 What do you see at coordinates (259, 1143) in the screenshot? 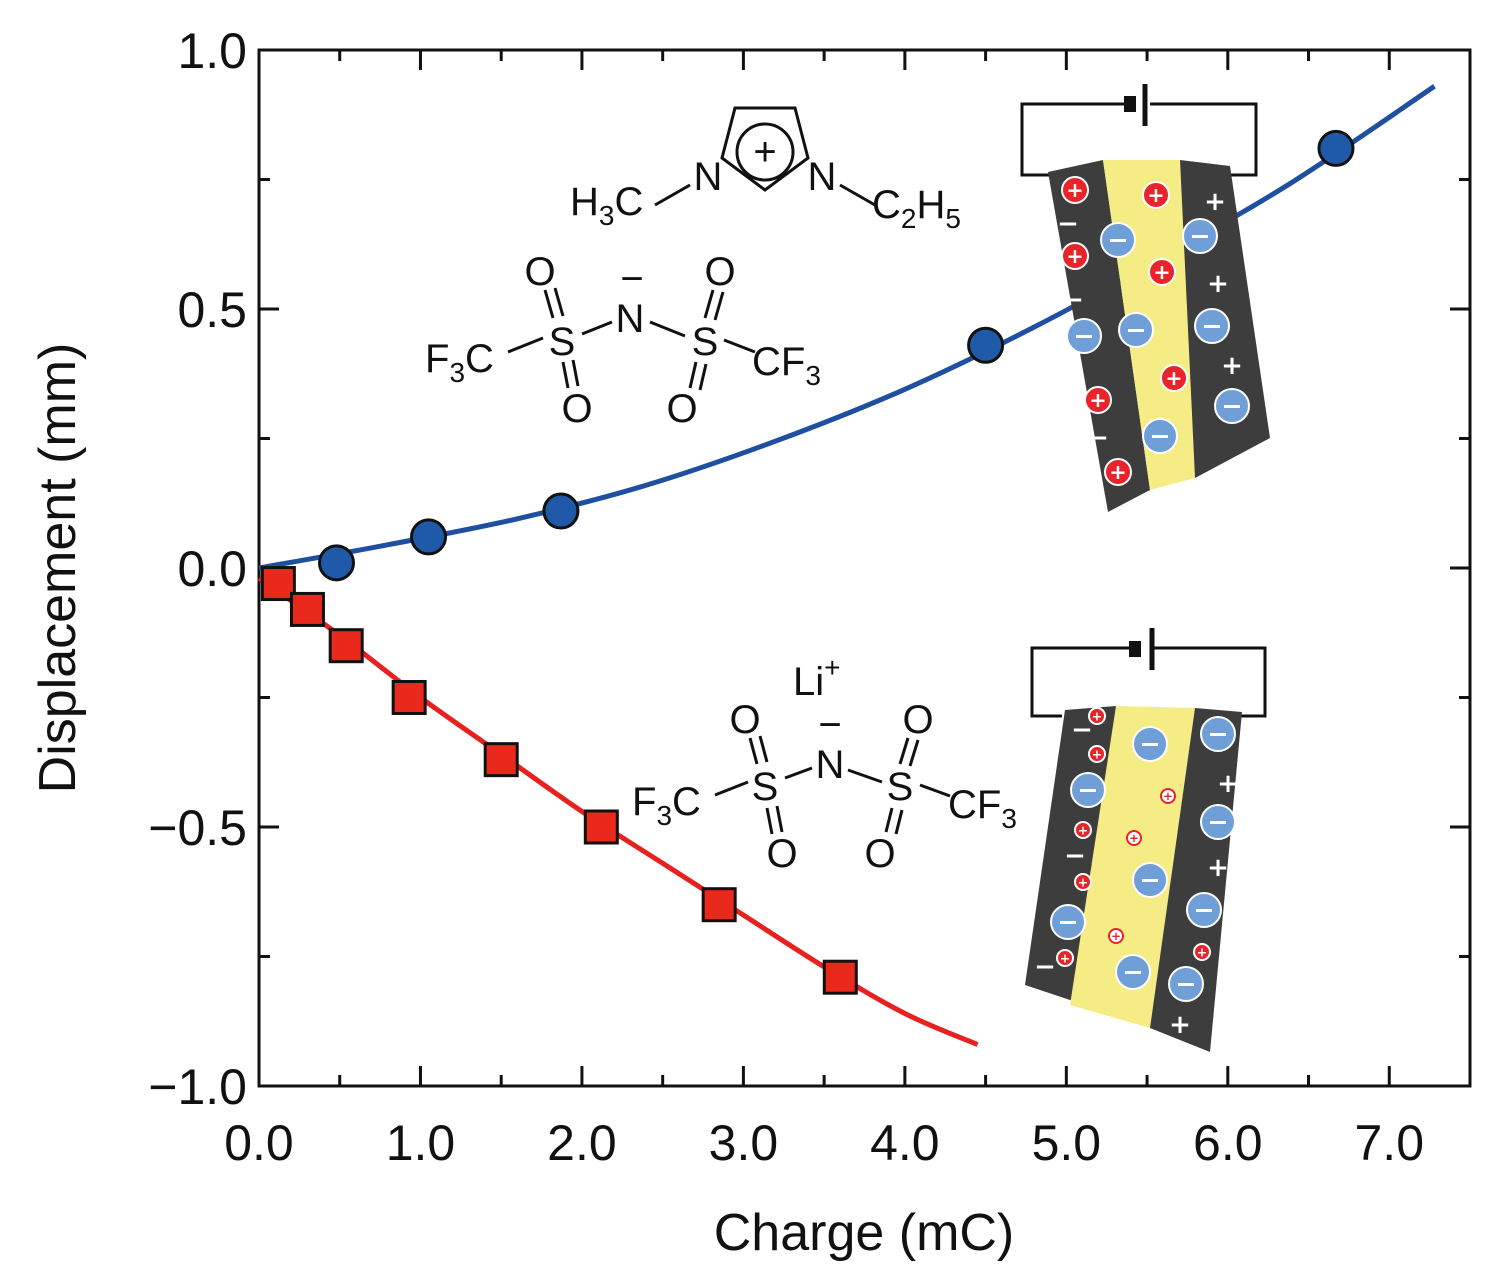
I see `x-tick-label: 0.0` at bounding box center [259, 1143].